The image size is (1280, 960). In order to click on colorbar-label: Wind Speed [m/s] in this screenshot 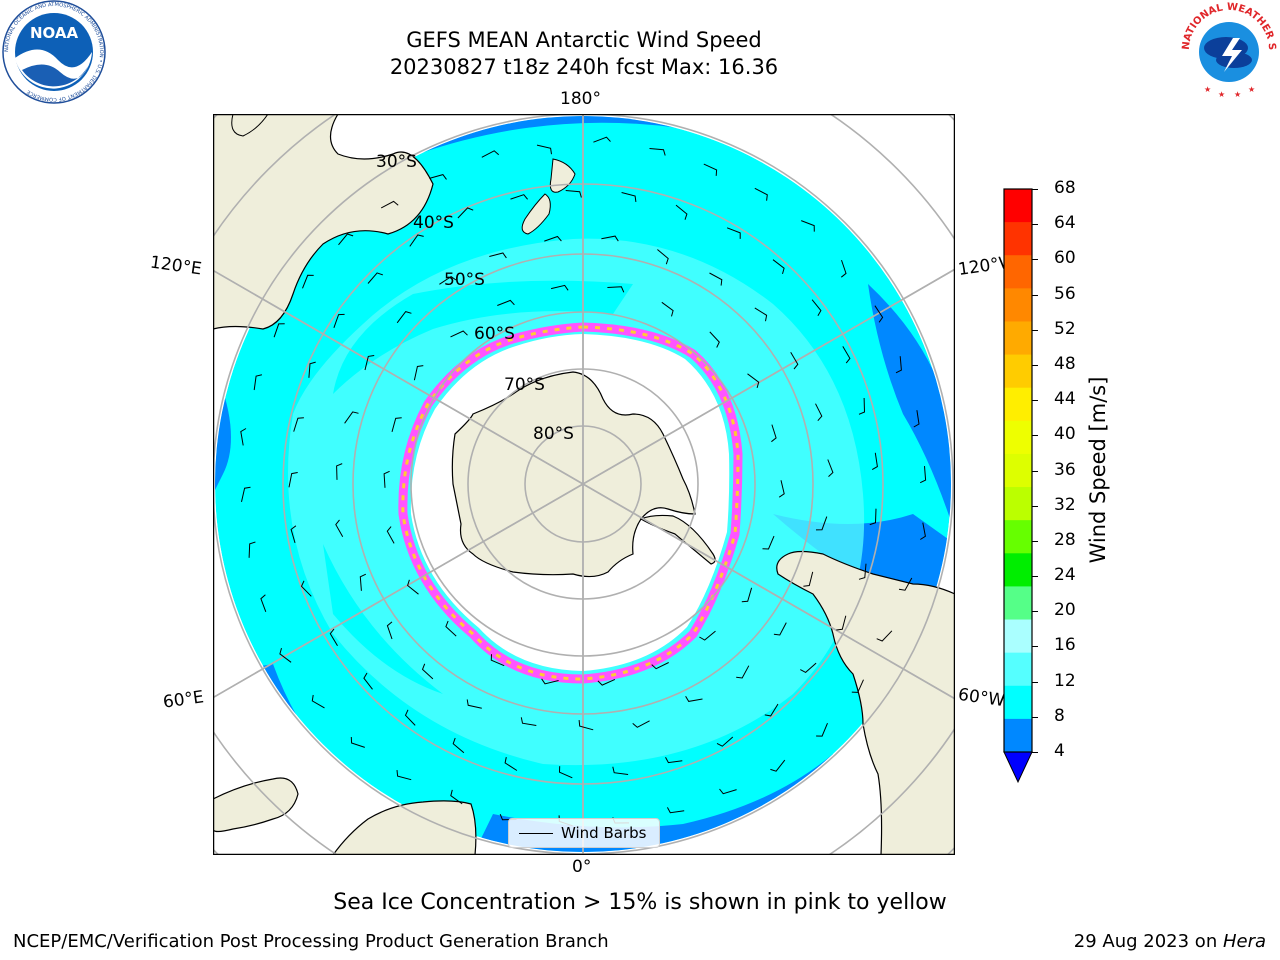, I will do `click(1098, 470)`.